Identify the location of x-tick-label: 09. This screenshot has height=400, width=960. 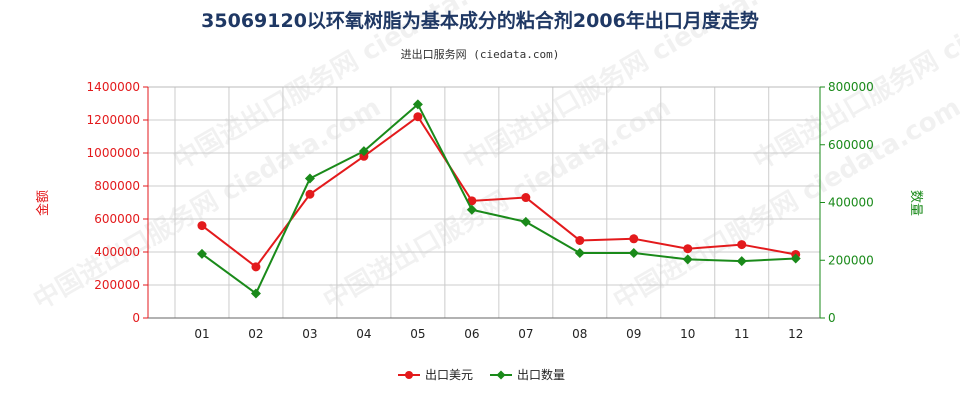
(633, 334).